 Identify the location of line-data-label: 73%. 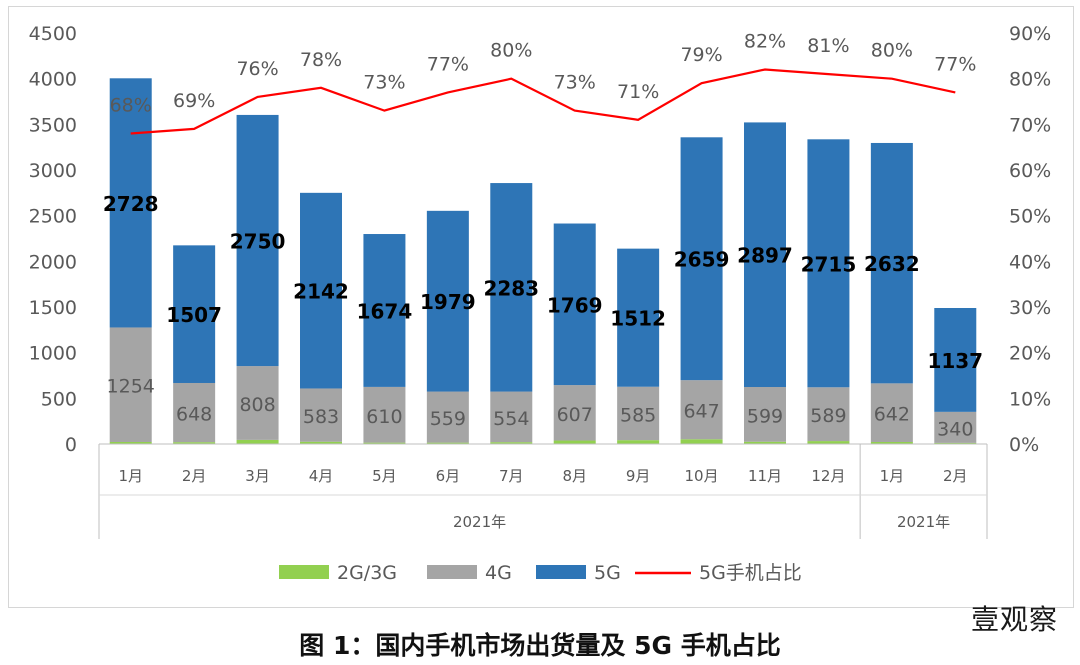
(384, 83).